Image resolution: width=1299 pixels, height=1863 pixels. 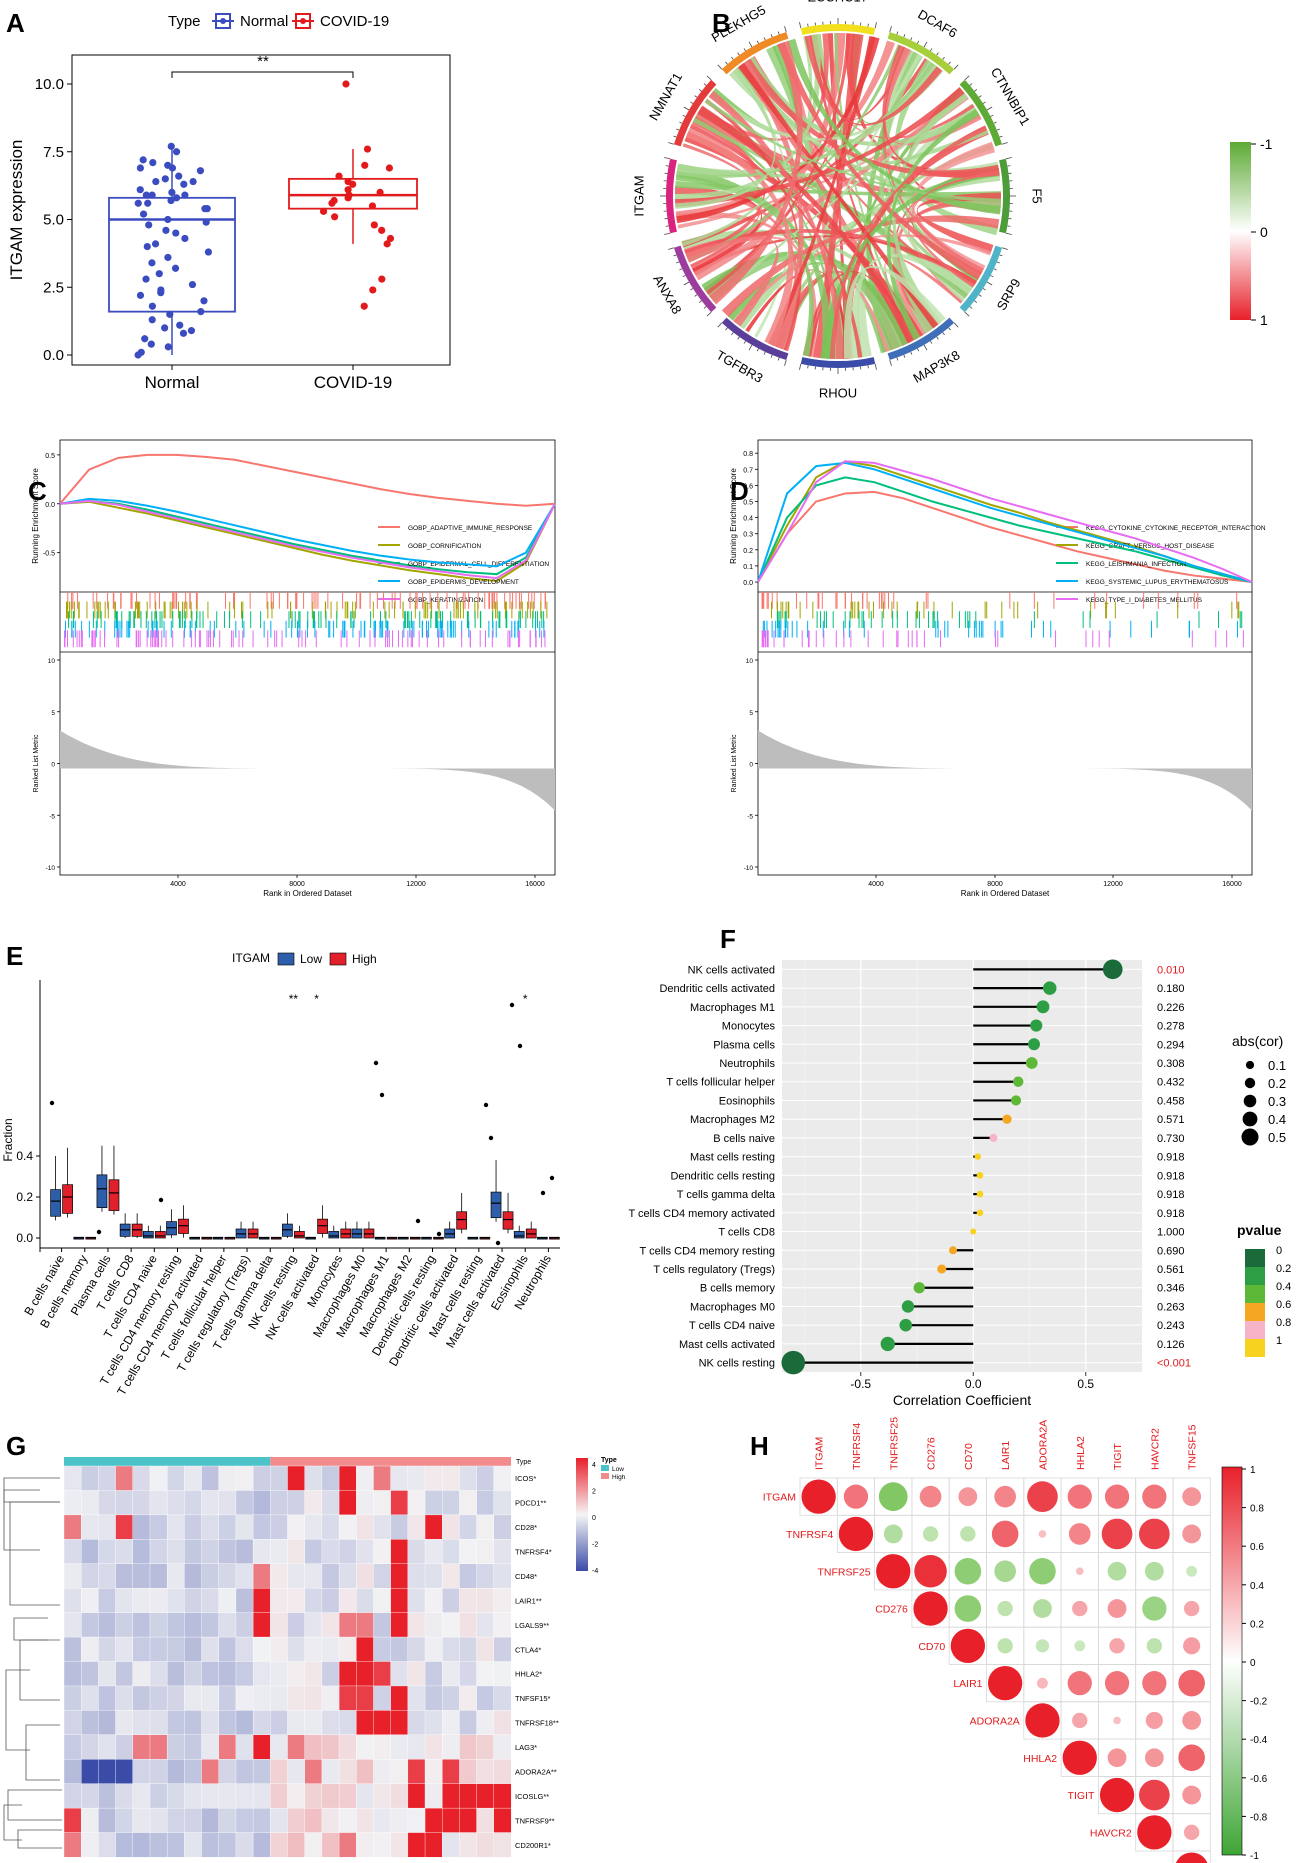 What do you see at coordinates (751, 713) in the screenshot?
I see `y2-tick-label: 5` at bounding box center [751, 713].